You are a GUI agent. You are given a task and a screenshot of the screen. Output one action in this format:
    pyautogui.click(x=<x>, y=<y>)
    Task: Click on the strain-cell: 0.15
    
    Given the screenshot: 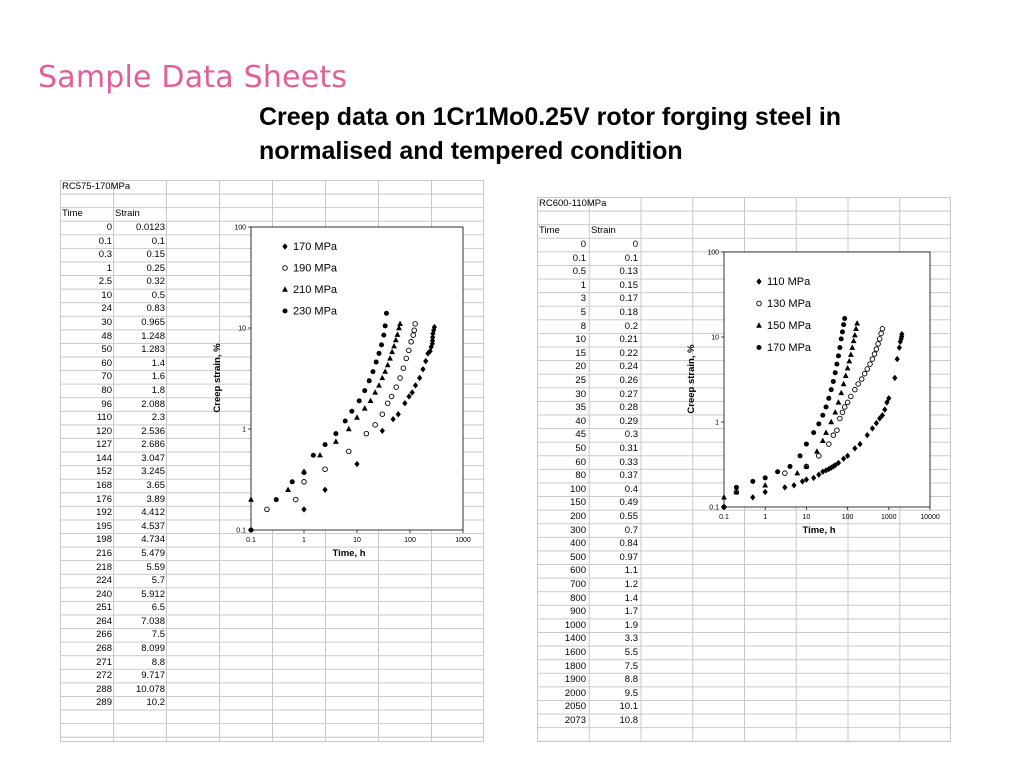 What is the action you would take?
    pyautogui.click(x=629, y=285)
    